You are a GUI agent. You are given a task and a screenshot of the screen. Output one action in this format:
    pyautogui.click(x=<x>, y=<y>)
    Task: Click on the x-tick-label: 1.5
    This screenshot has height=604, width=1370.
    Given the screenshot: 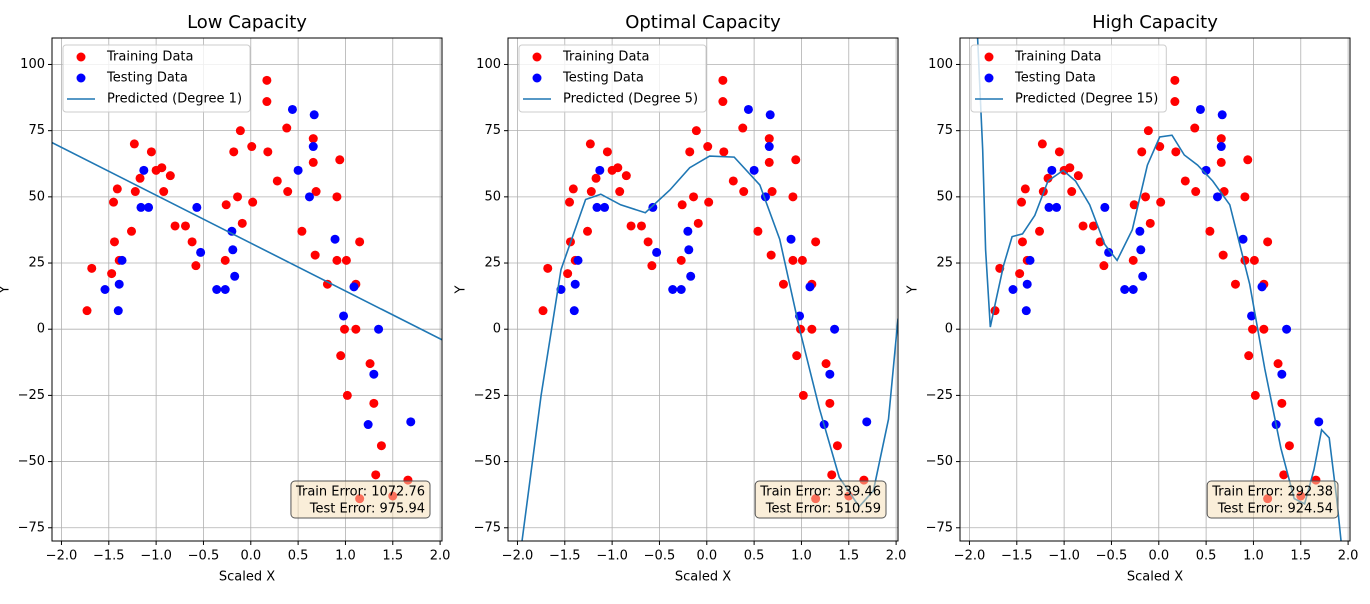 What is the action you would take?
    pyautogui.click(x=848, y=556)
    